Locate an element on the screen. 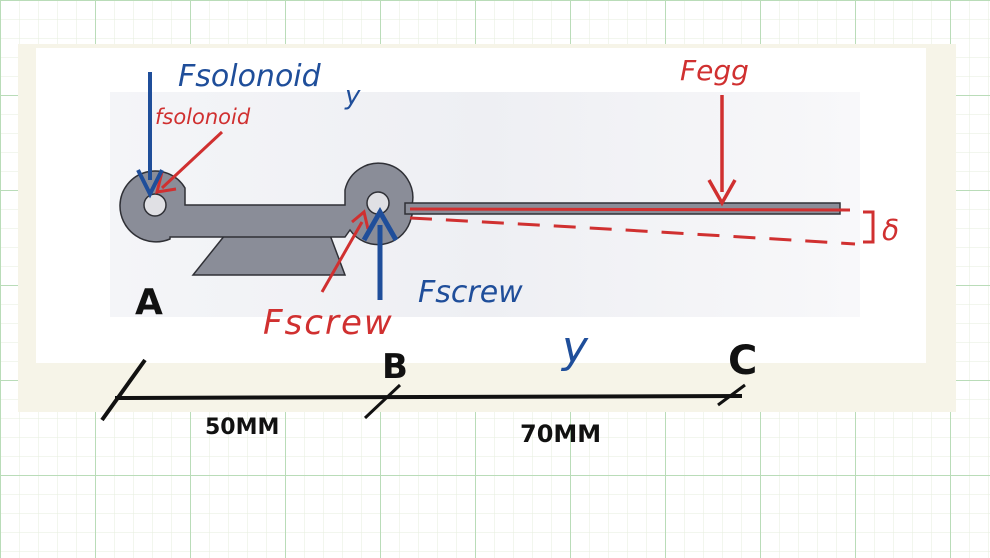 The height and width of the screenshot is (558, 990). label-f-solenoid-y: Fsolonoid is located at coordinates (250, 76).